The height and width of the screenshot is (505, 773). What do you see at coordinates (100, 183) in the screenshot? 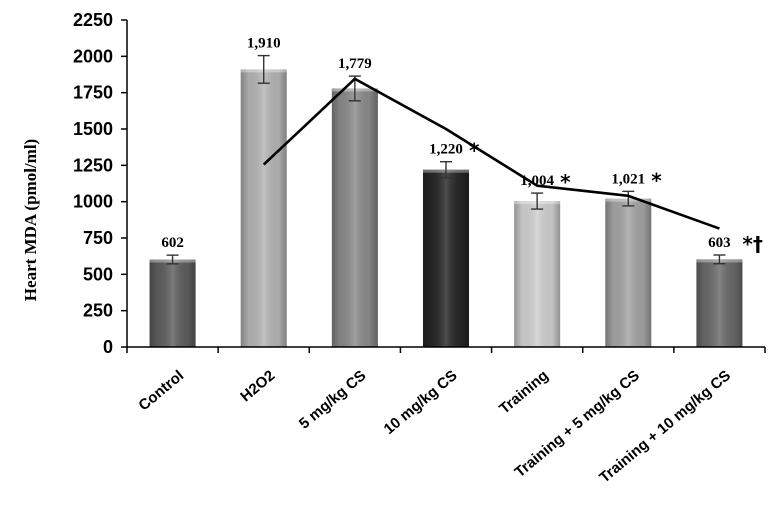
I see `y-axis: 0 250 500 750 1000 1250 1500 1750 2000 2250` at bounding box center [100, 183].